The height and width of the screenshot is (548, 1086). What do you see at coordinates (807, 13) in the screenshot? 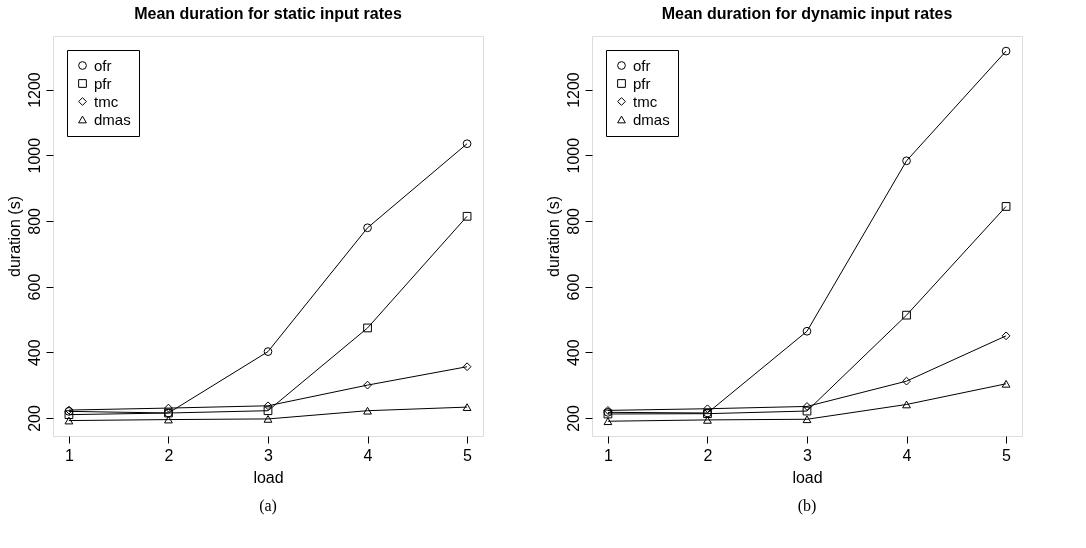
I see `chart-title: Mean duration for dynamic input rates` at bounding box center [807, 13].